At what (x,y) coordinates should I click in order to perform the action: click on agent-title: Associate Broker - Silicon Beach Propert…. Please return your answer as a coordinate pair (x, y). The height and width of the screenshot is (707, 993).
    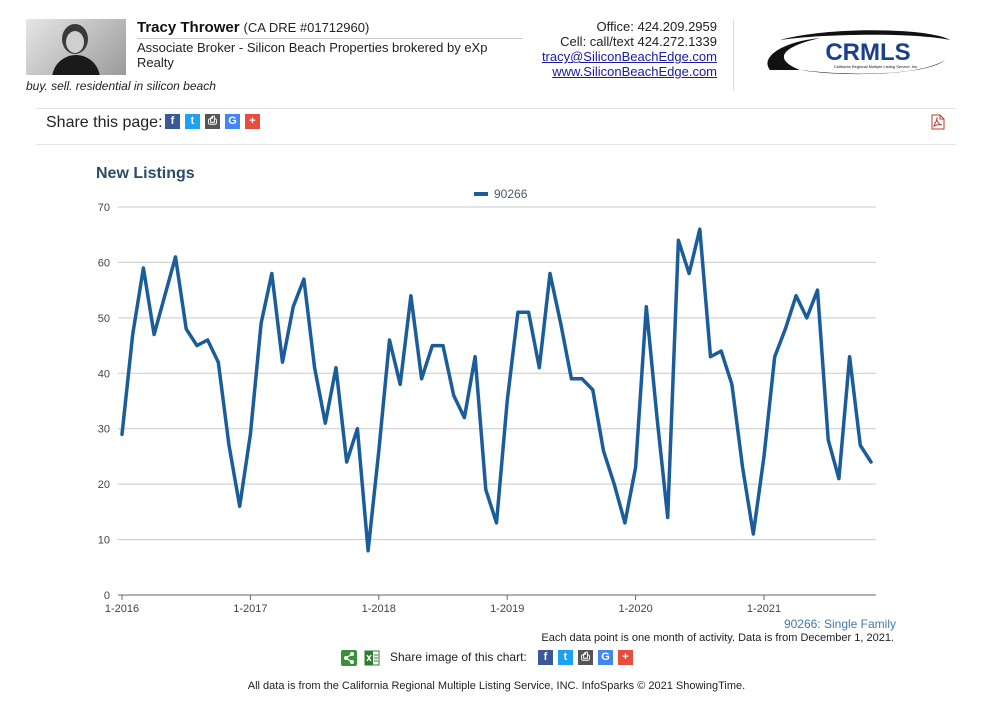
    Looking at the image, I should click on (330, 54).